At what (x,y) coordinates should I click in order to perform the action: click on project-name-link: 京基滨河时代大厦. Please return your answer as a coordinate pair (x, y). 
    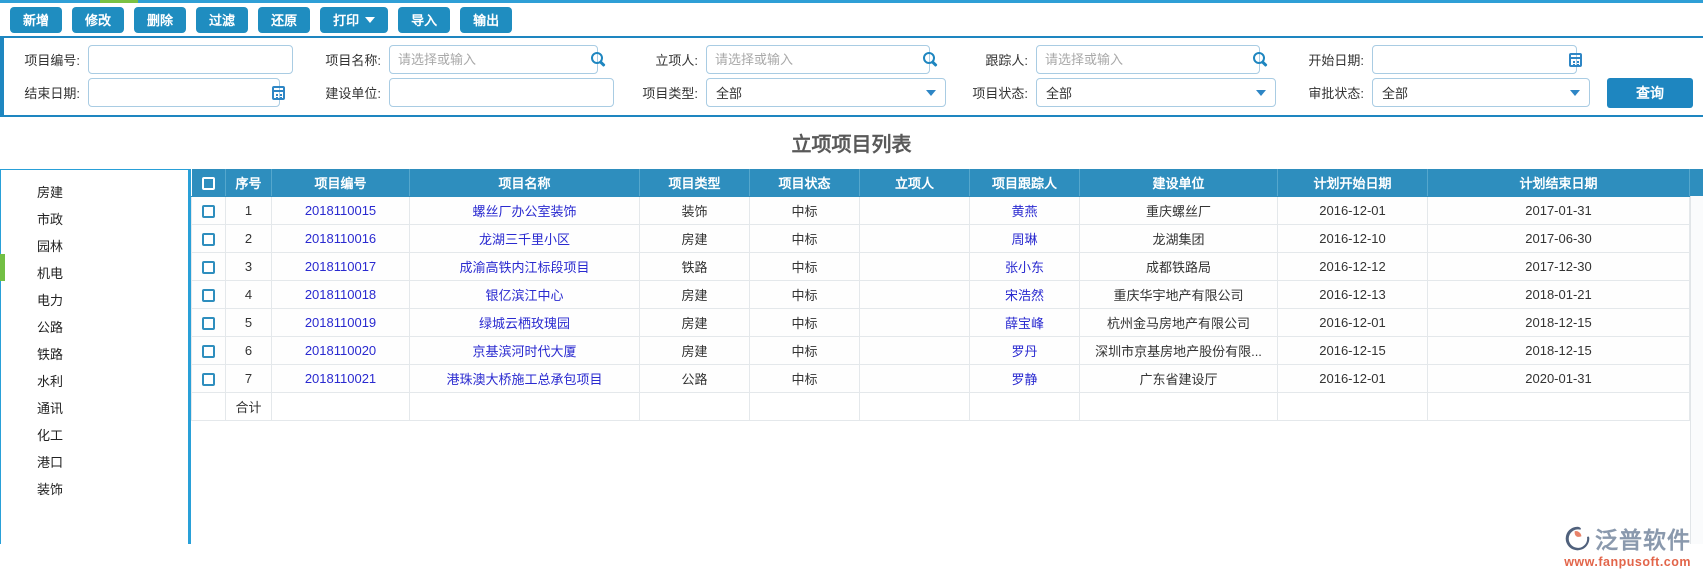
    Looking at the image, I should click on (524, 351).